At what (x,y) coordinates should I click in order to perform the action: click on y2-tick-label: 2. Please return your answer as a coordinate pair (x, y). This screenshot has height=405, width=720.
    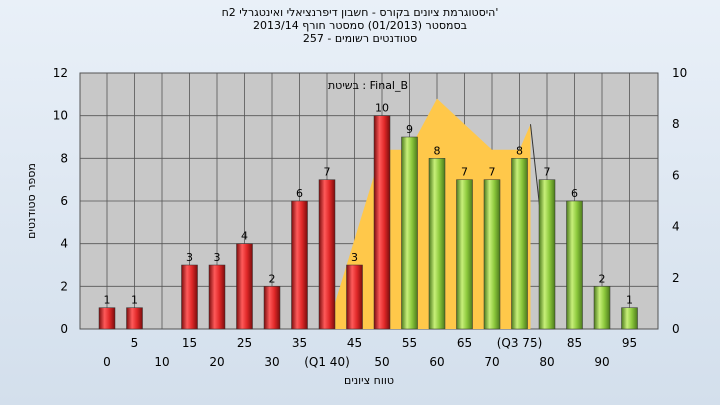
    Looking at the image, I should click on (676, 278).